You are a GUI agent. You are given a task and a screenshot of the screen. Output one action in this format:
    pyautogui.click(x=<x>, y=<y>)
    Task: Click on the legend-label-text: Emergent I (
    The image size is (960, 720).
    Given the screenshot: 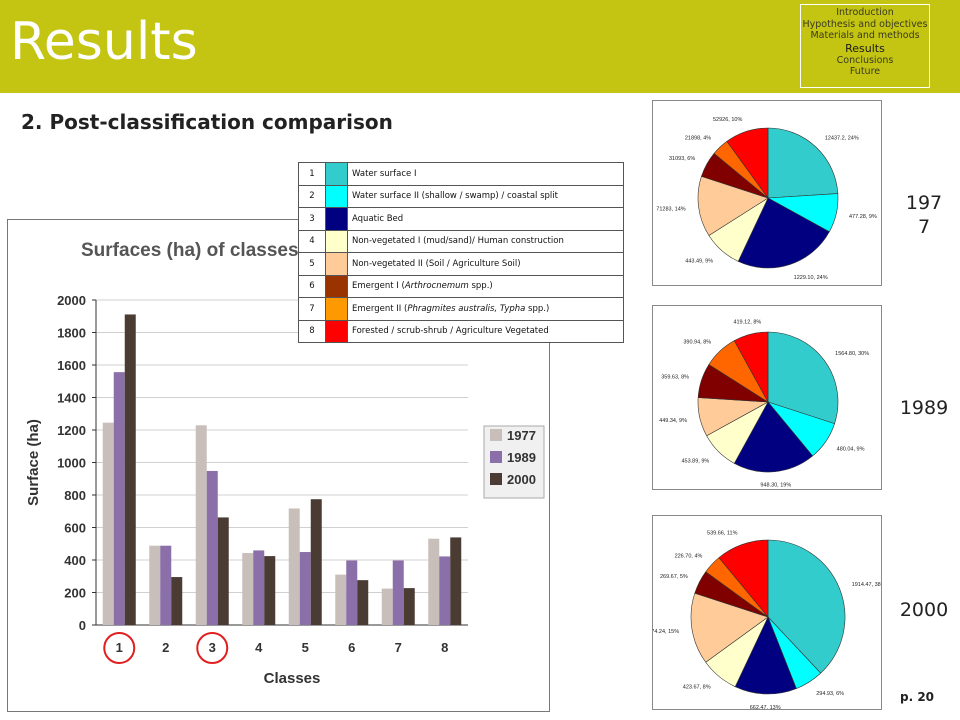 What is the action you would take?
    pyautogui.click(x=378, y=286)
    